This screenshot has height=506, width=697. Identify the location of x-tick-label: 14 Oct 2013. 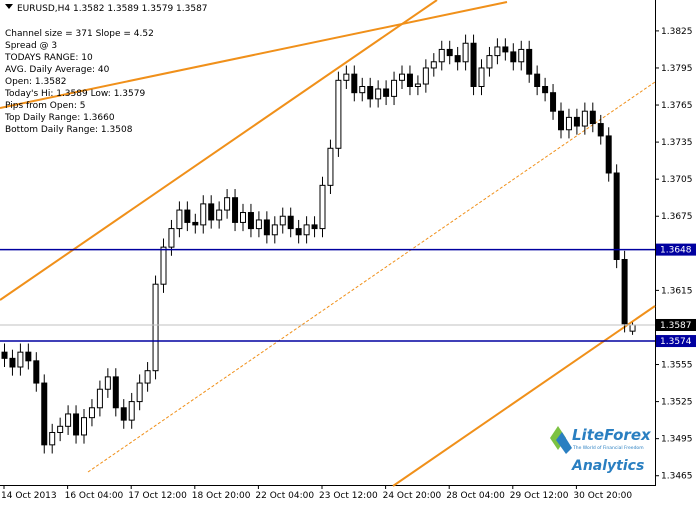
(29, 496).